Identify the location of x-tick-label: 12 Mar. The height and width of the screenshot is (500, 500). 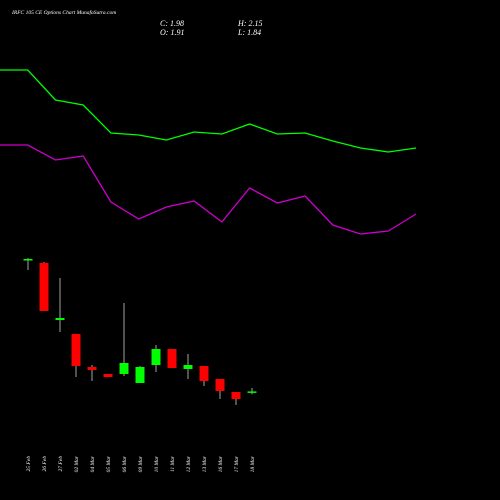
(189, 463).